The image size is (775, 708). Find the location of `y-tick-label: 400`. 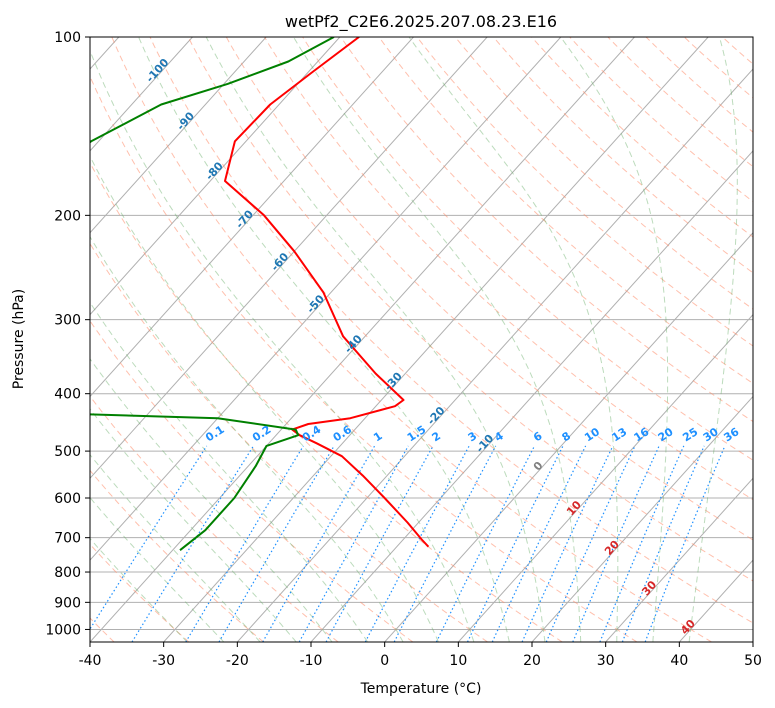

y-tick-label: 400 is located at coordinates (67, 395).